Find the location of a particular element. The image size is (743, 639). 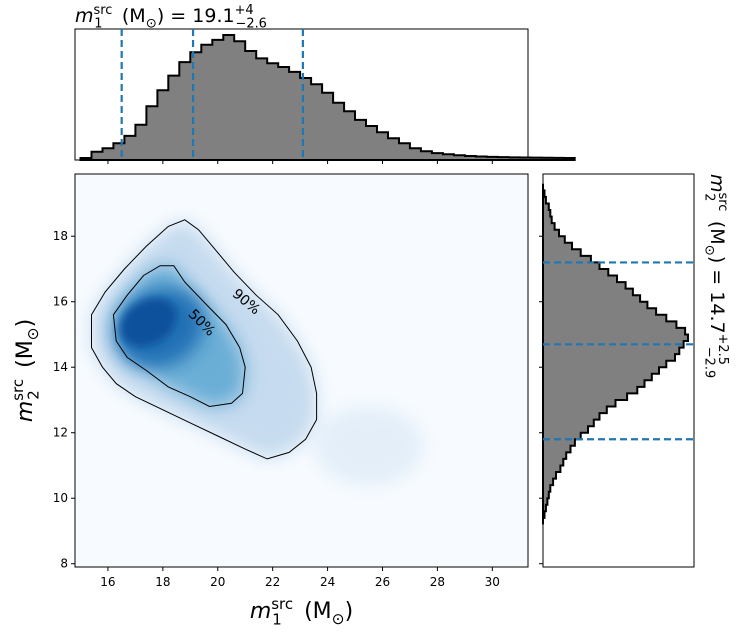

x-tick-label: 18 is located at coordinates (162, 582).